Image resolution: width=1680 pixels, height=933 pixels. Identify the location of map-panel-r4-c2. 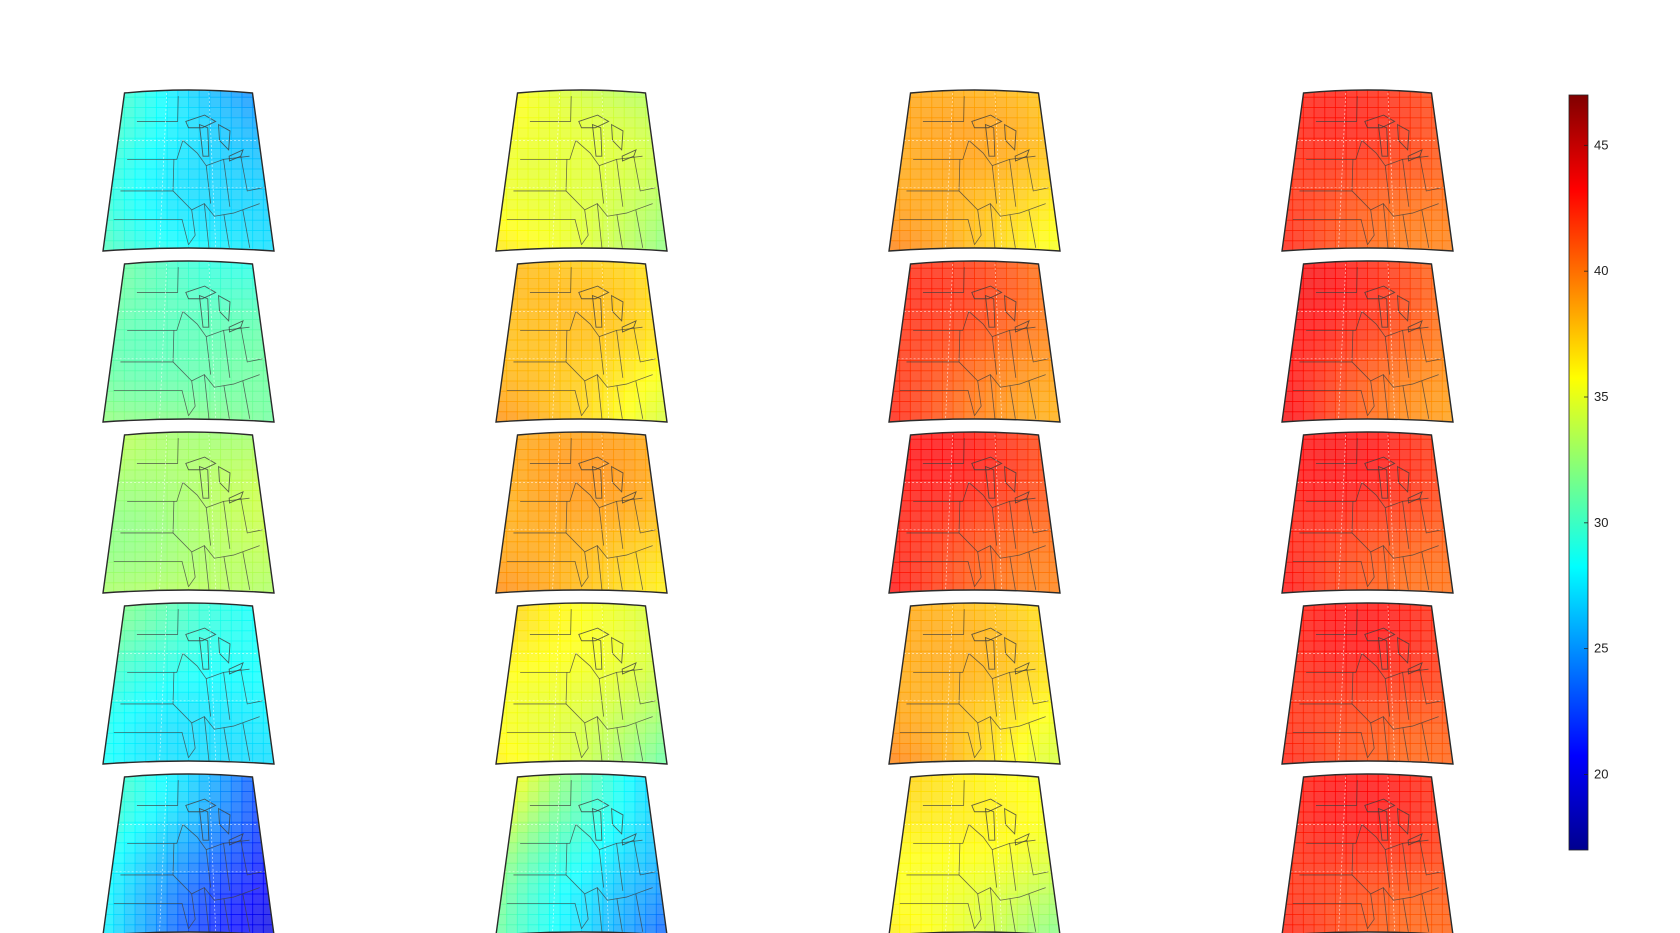
(581, 683).